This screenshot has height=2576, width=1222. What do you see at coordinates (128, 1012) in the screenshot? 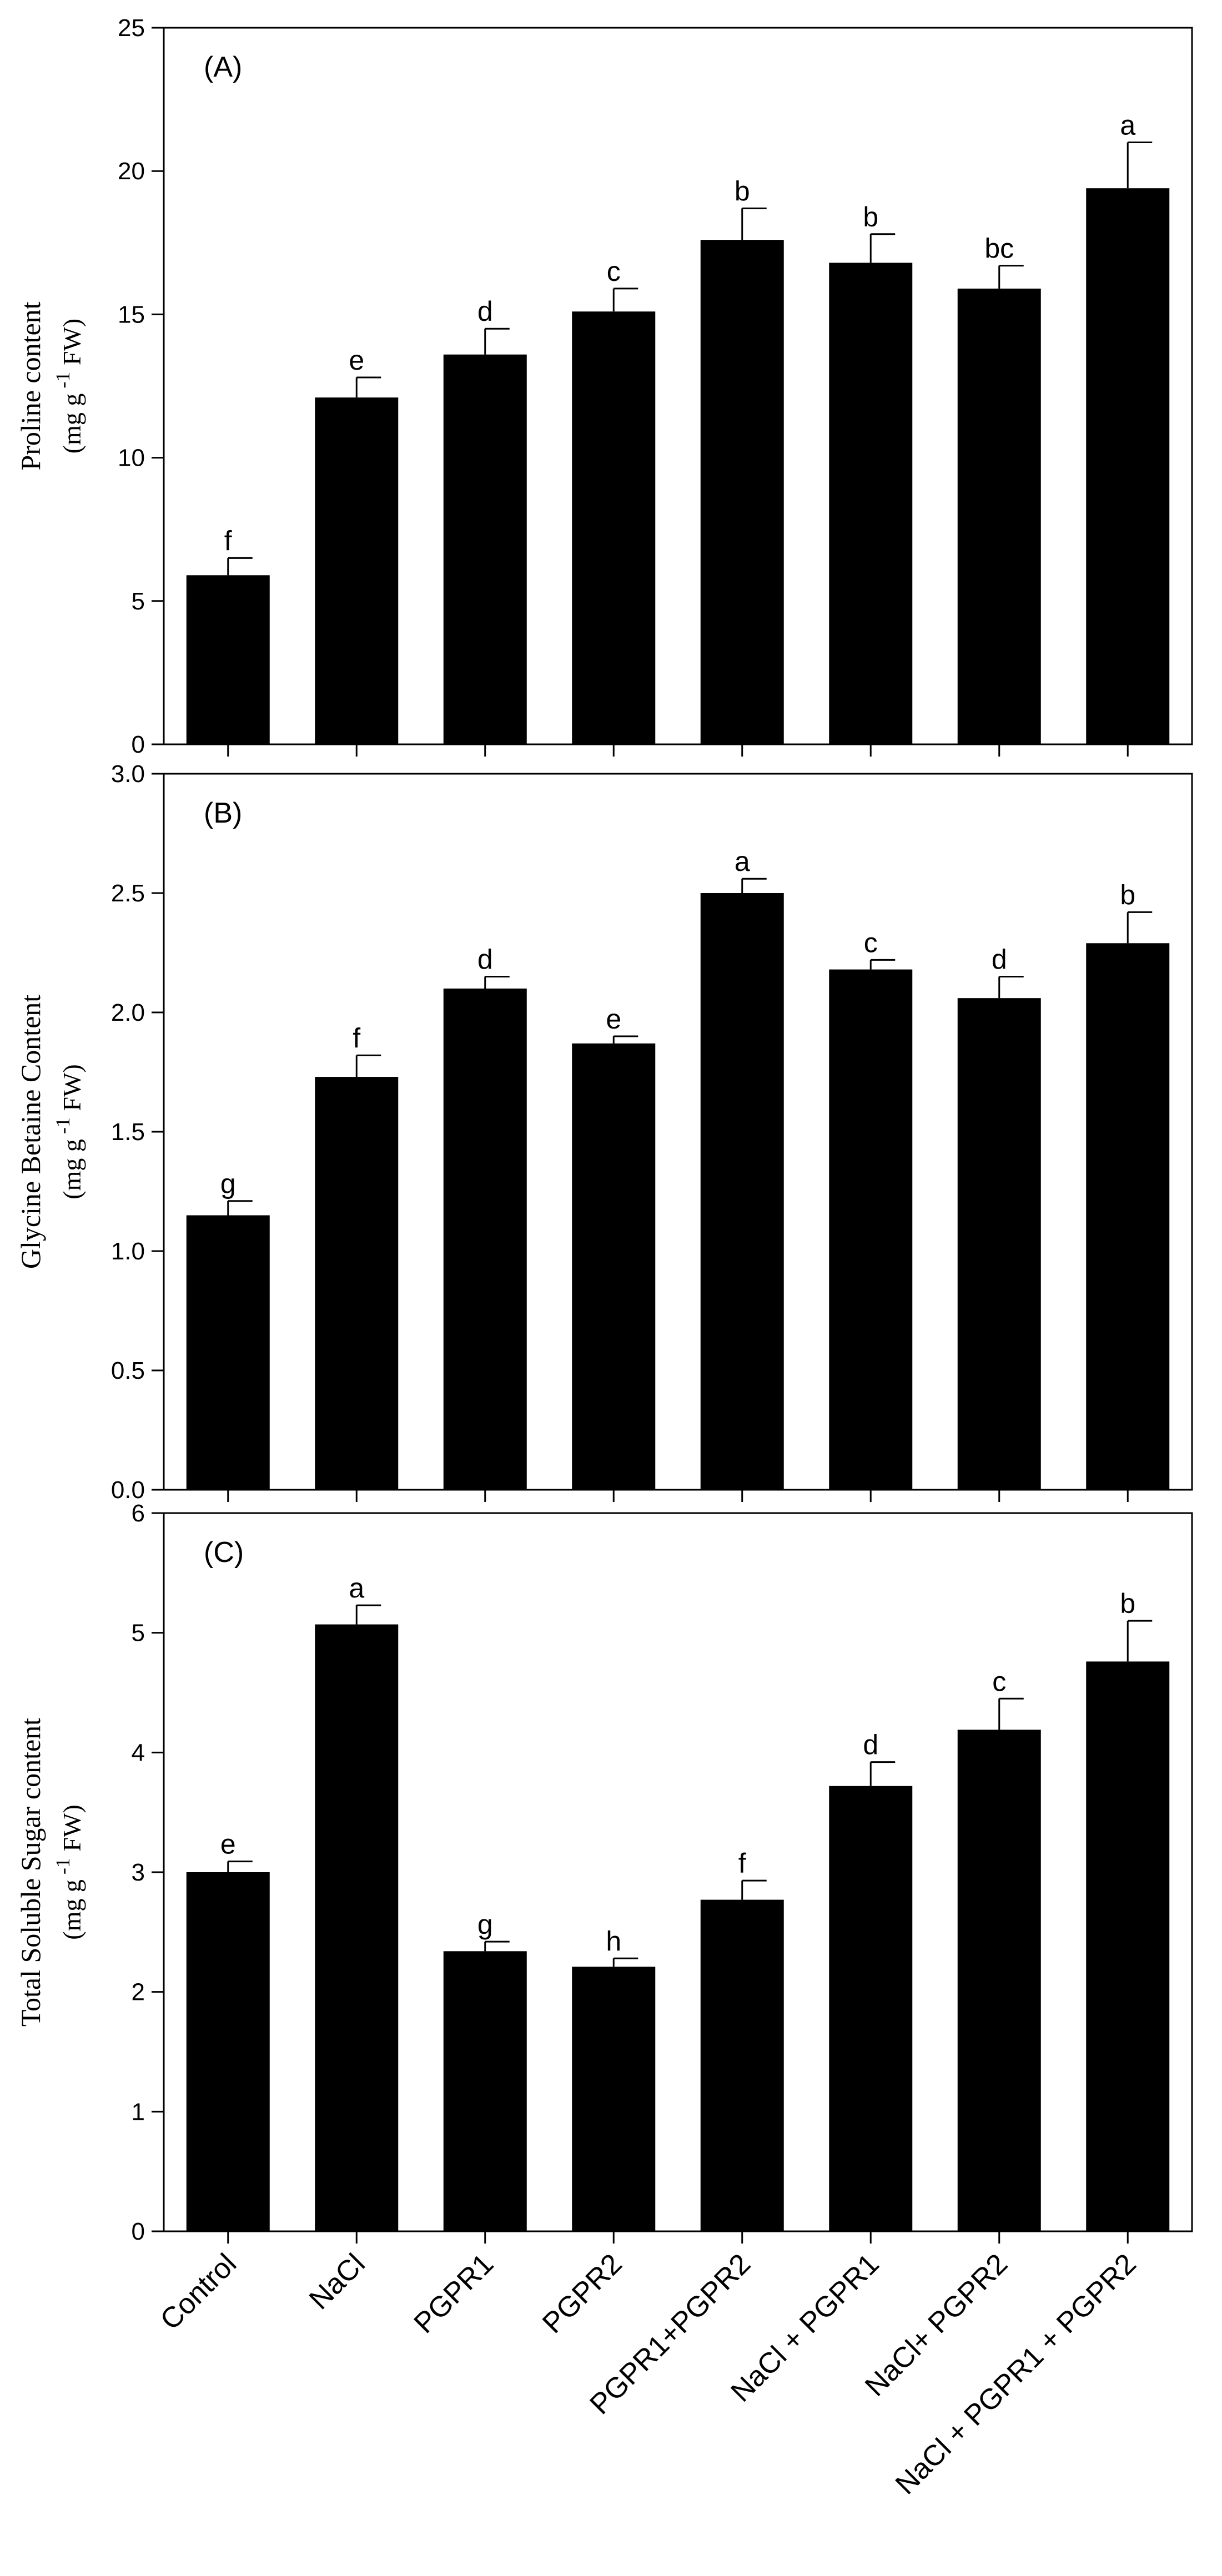
I see `y-tick-label: 2.0` at bounding box center [128, 1012].